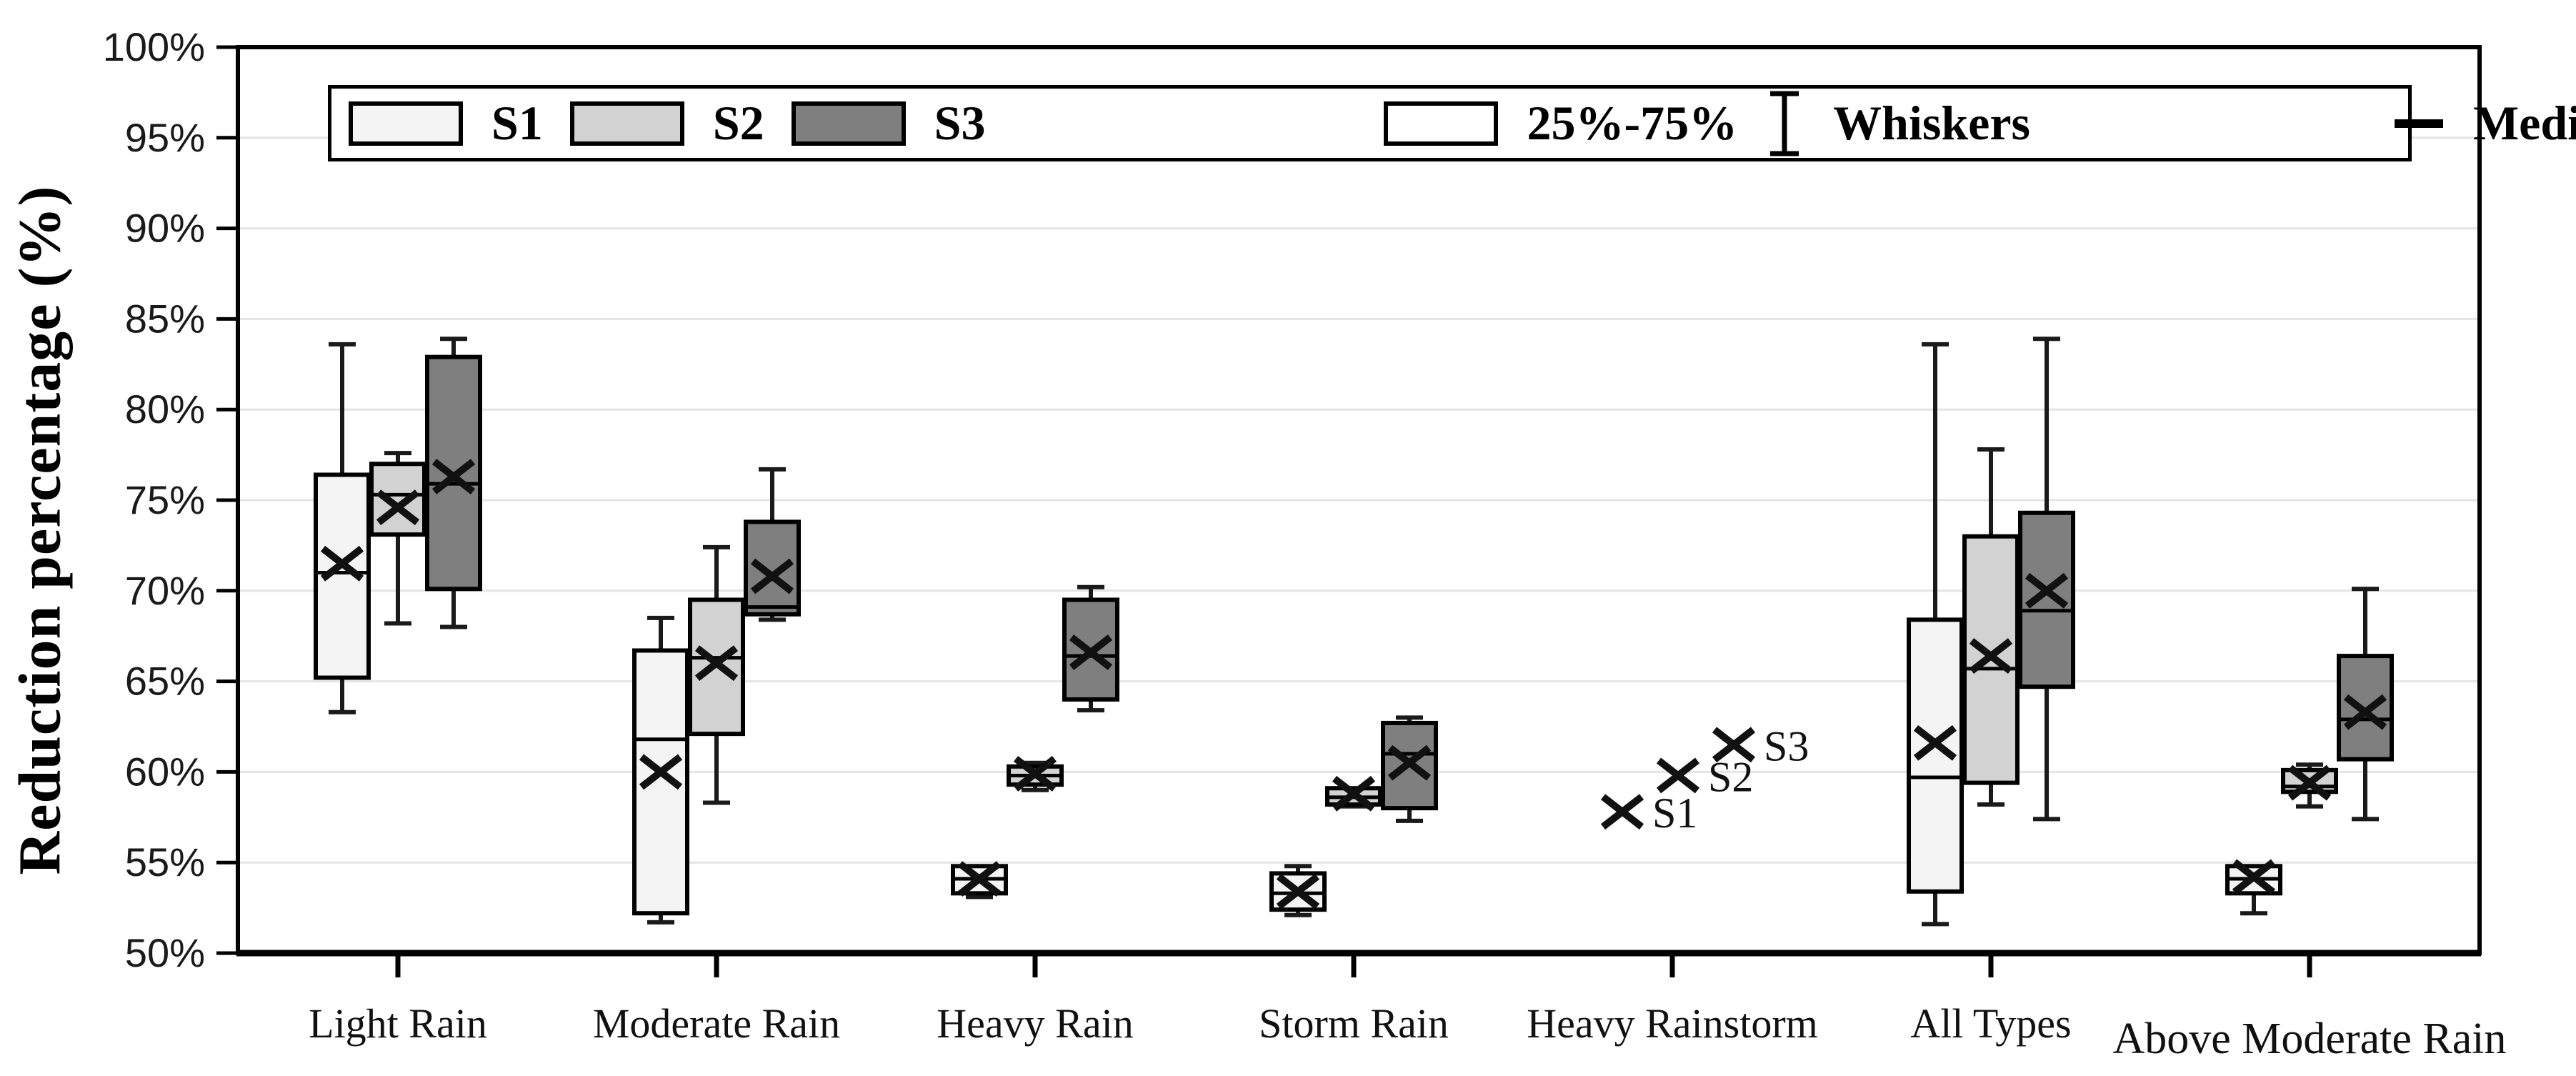 This screenshot has height=1076, width=2576. I want to click on box-s3-above-moderate-rain, so click(2365, 708).